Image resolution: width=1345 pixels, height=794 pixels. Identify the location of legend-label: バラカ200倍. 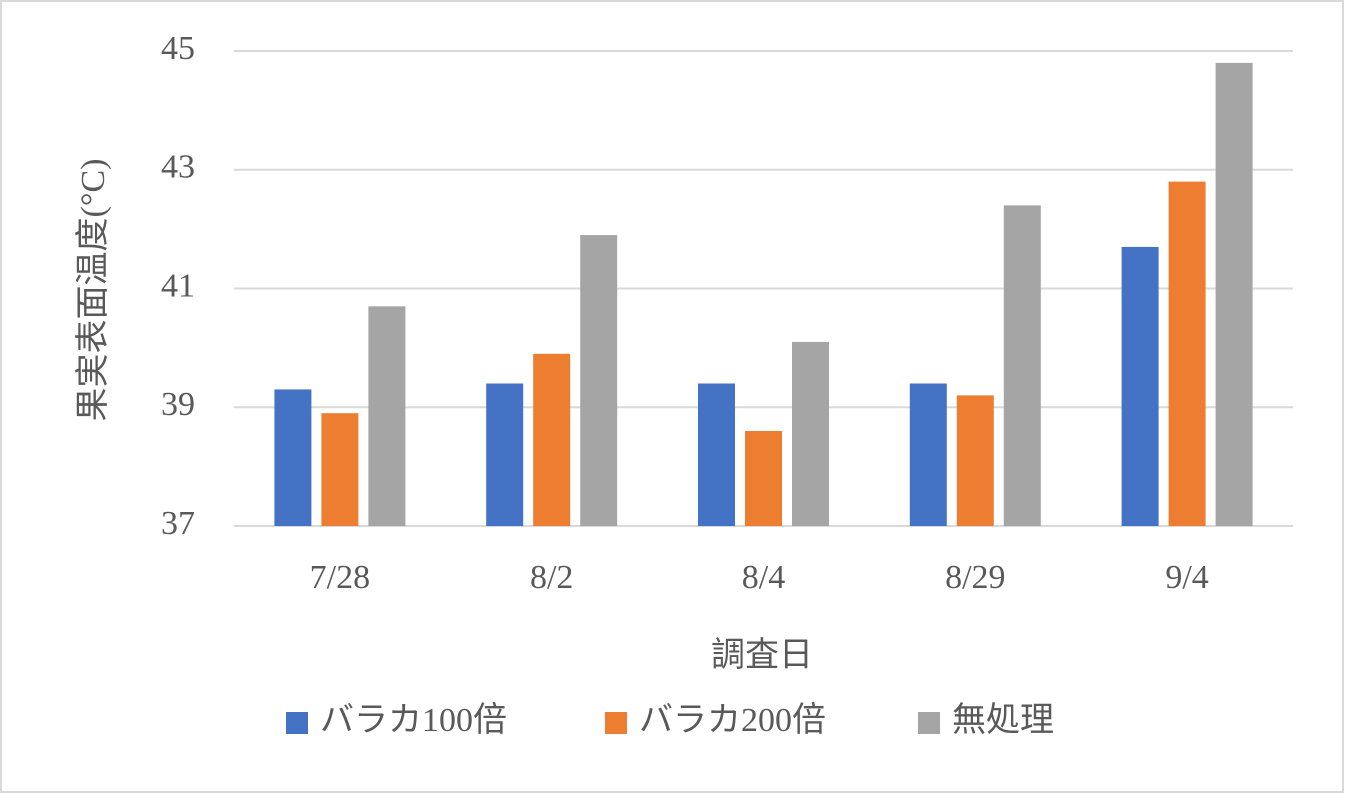
(732, 720).